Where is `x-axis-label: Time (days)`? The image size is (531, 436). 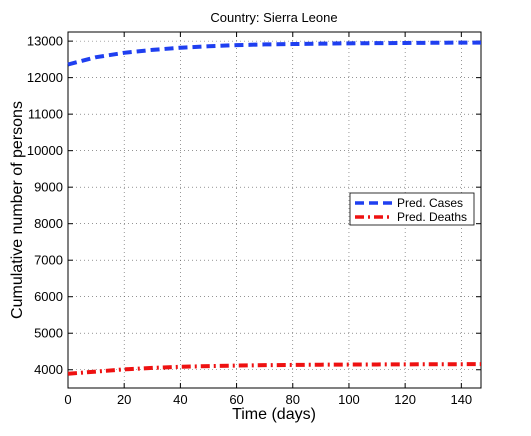
x-axis-label: Time (days) is located at coordinates (274, 414).